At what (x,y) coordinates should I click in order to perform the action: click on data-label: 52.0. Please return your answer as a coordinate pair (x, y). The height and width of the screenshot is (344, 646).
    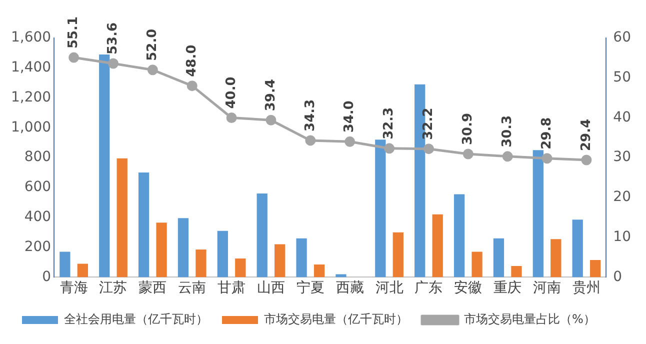
    Looking at the image, I should click on (152, 44).